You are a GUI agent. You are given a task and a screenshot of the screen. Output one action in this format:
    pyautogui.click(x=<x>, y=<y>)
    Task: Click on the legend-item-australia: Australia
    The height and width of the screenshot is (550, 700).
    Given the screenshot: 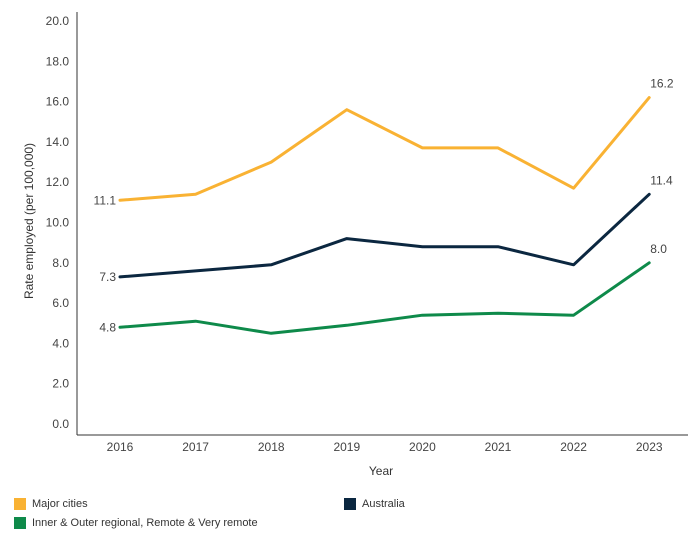 What is the action you would take?
    pyautogui.click(x=374, y=504)
    